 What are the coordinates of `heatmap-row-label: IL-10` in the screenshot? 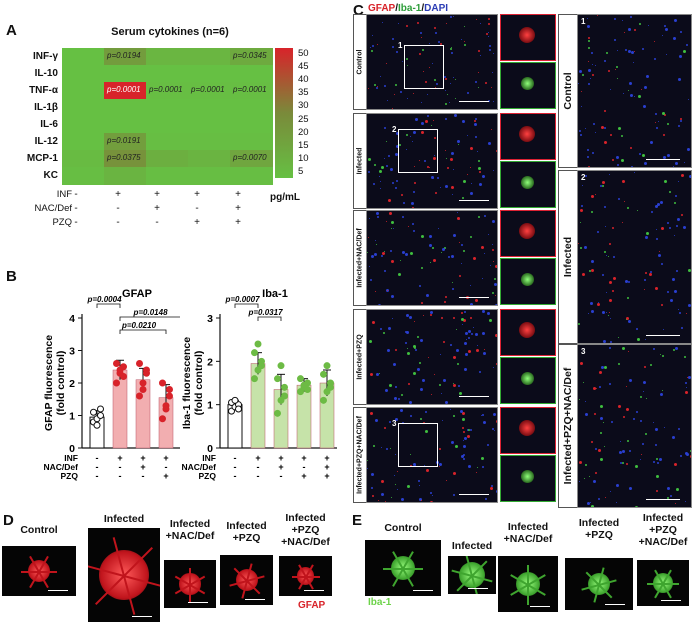 It's located at (29, 73).